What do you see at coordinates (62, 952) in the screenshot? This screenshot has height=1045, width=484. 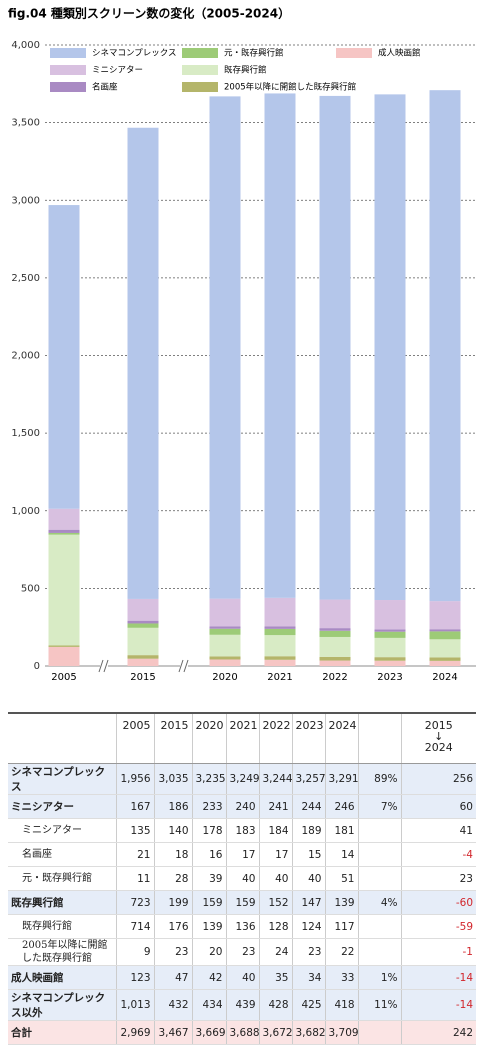 I see `row-label: 2005年以降に開館した既存興行館` at bounding box center [62, 952].